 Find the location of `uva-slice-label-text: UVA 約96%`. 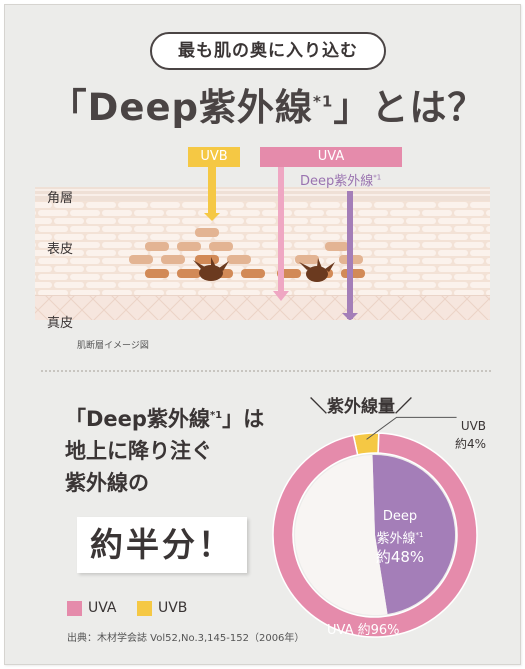

uva-slice-label-text: UVA 約96% is located at coordinates (363, 630).